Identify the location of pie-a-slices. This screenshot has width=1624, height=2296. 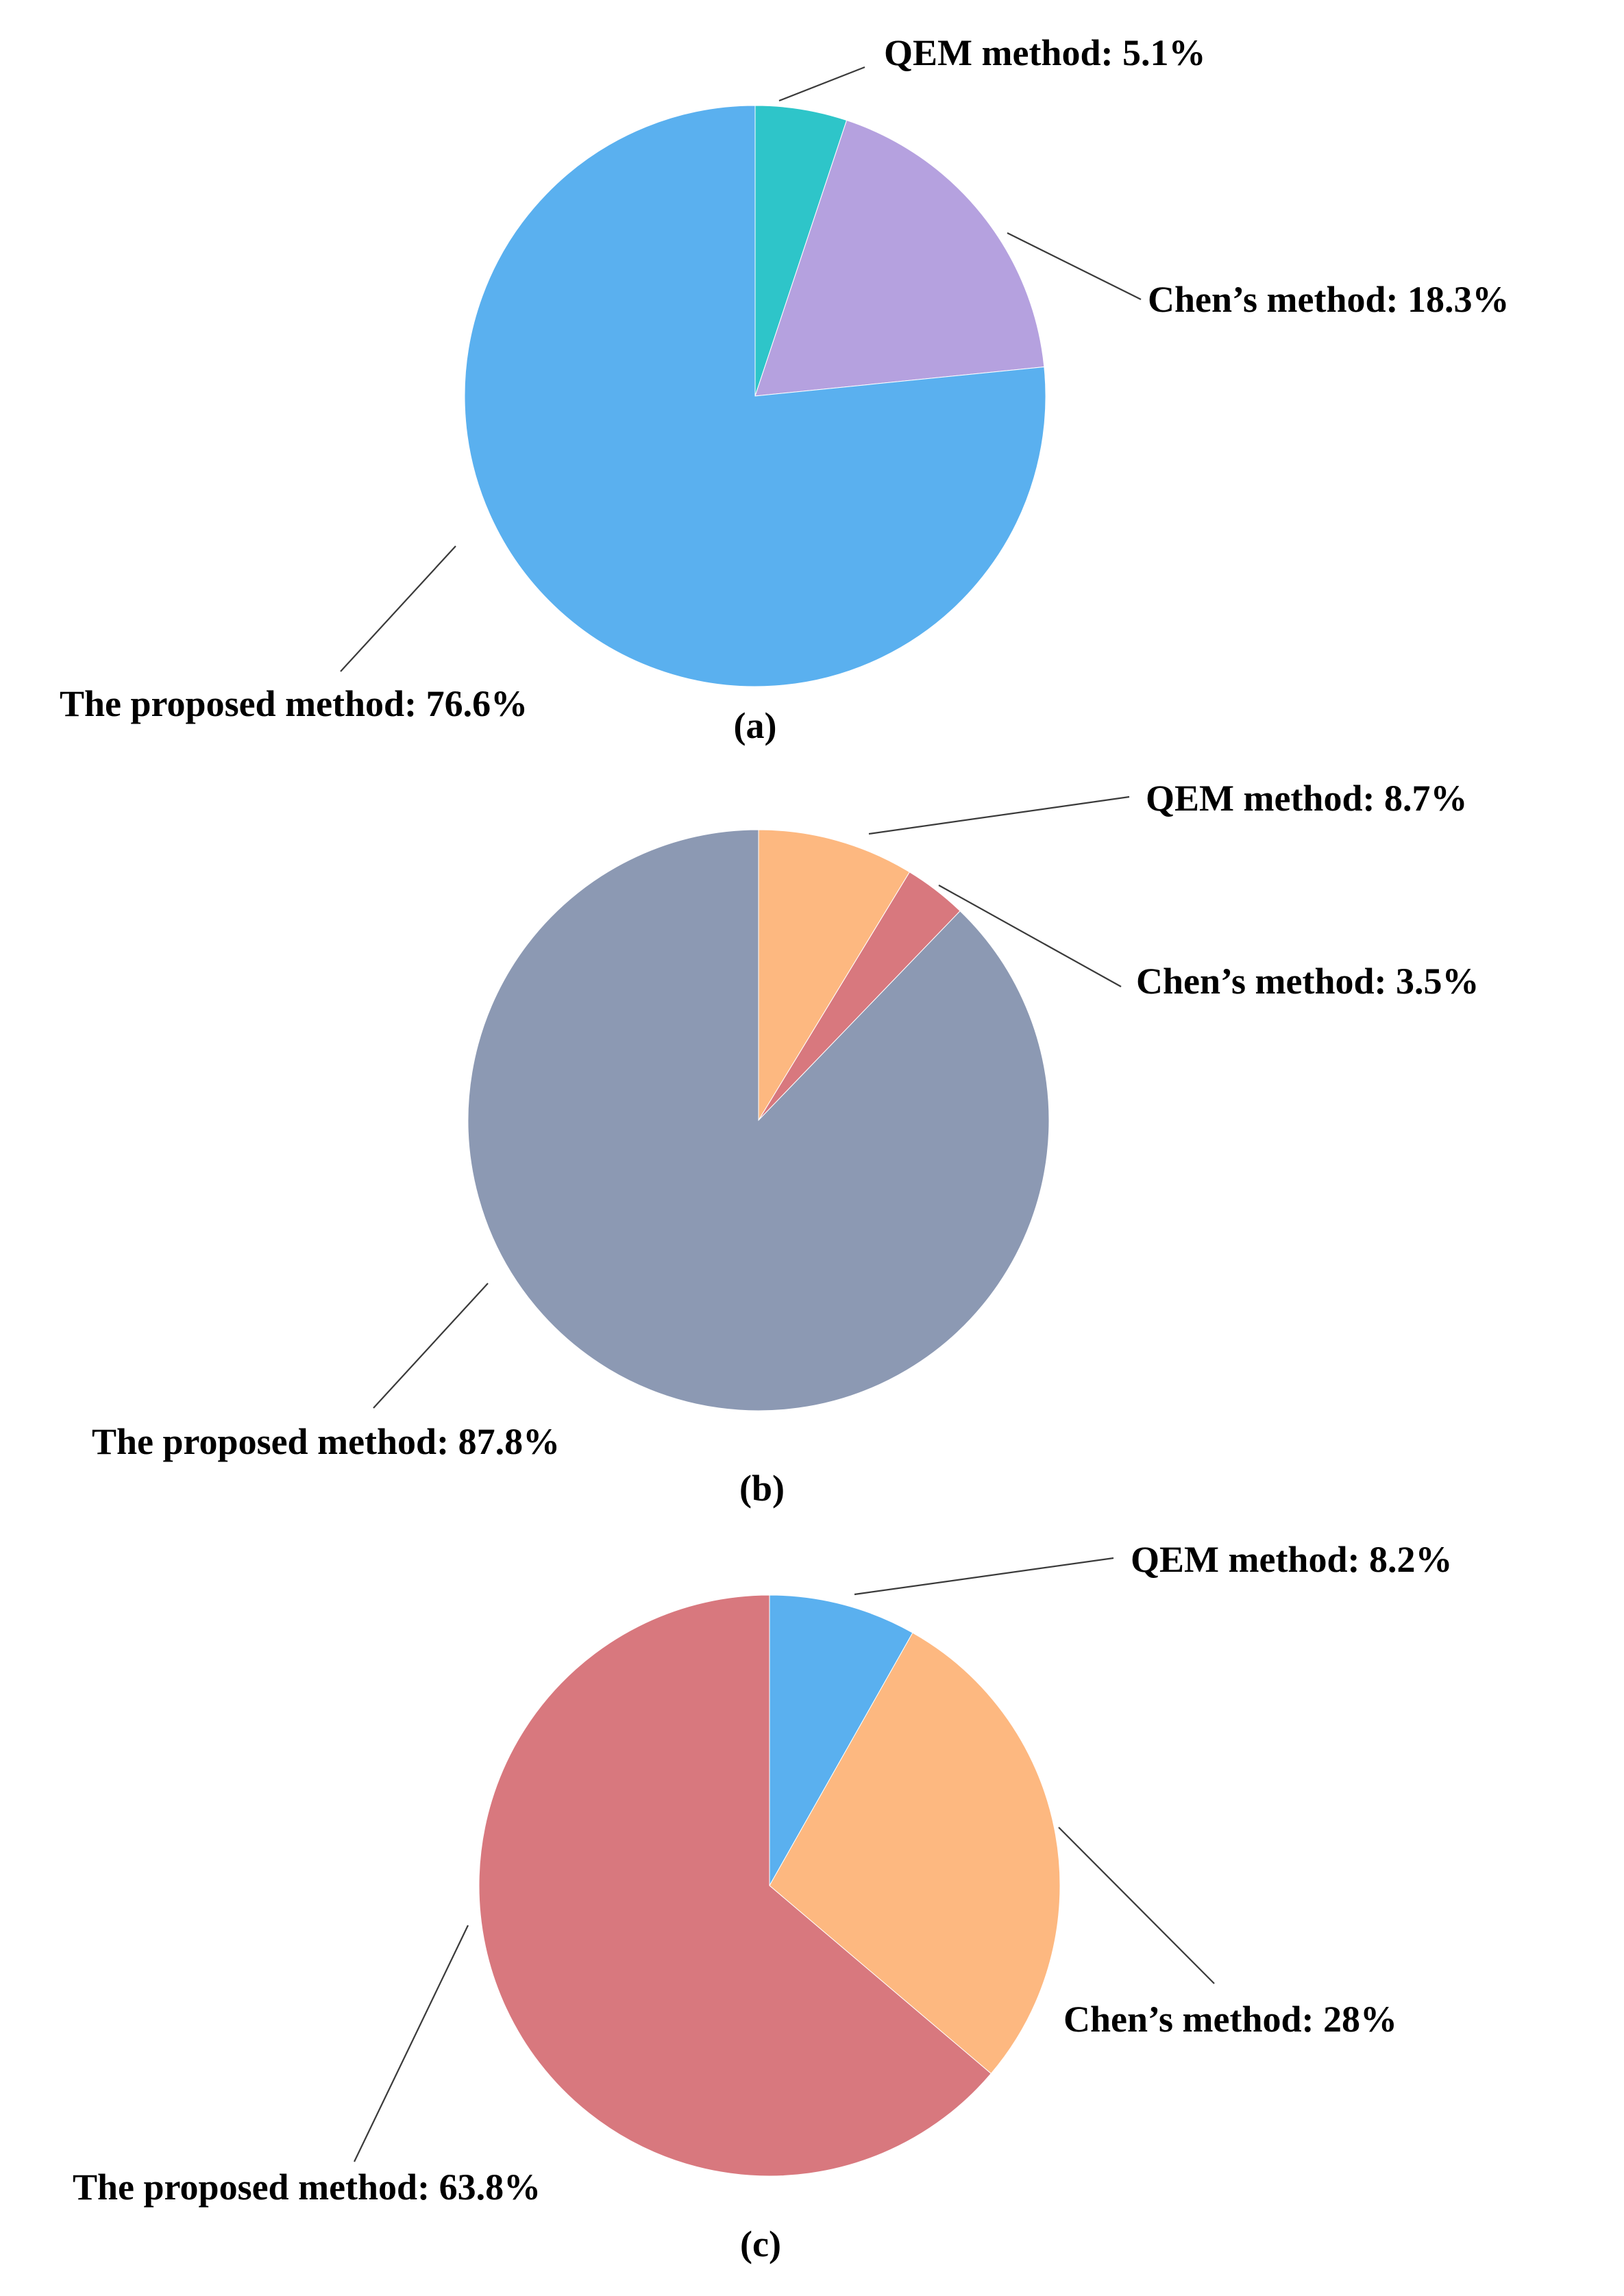
(755, 396).